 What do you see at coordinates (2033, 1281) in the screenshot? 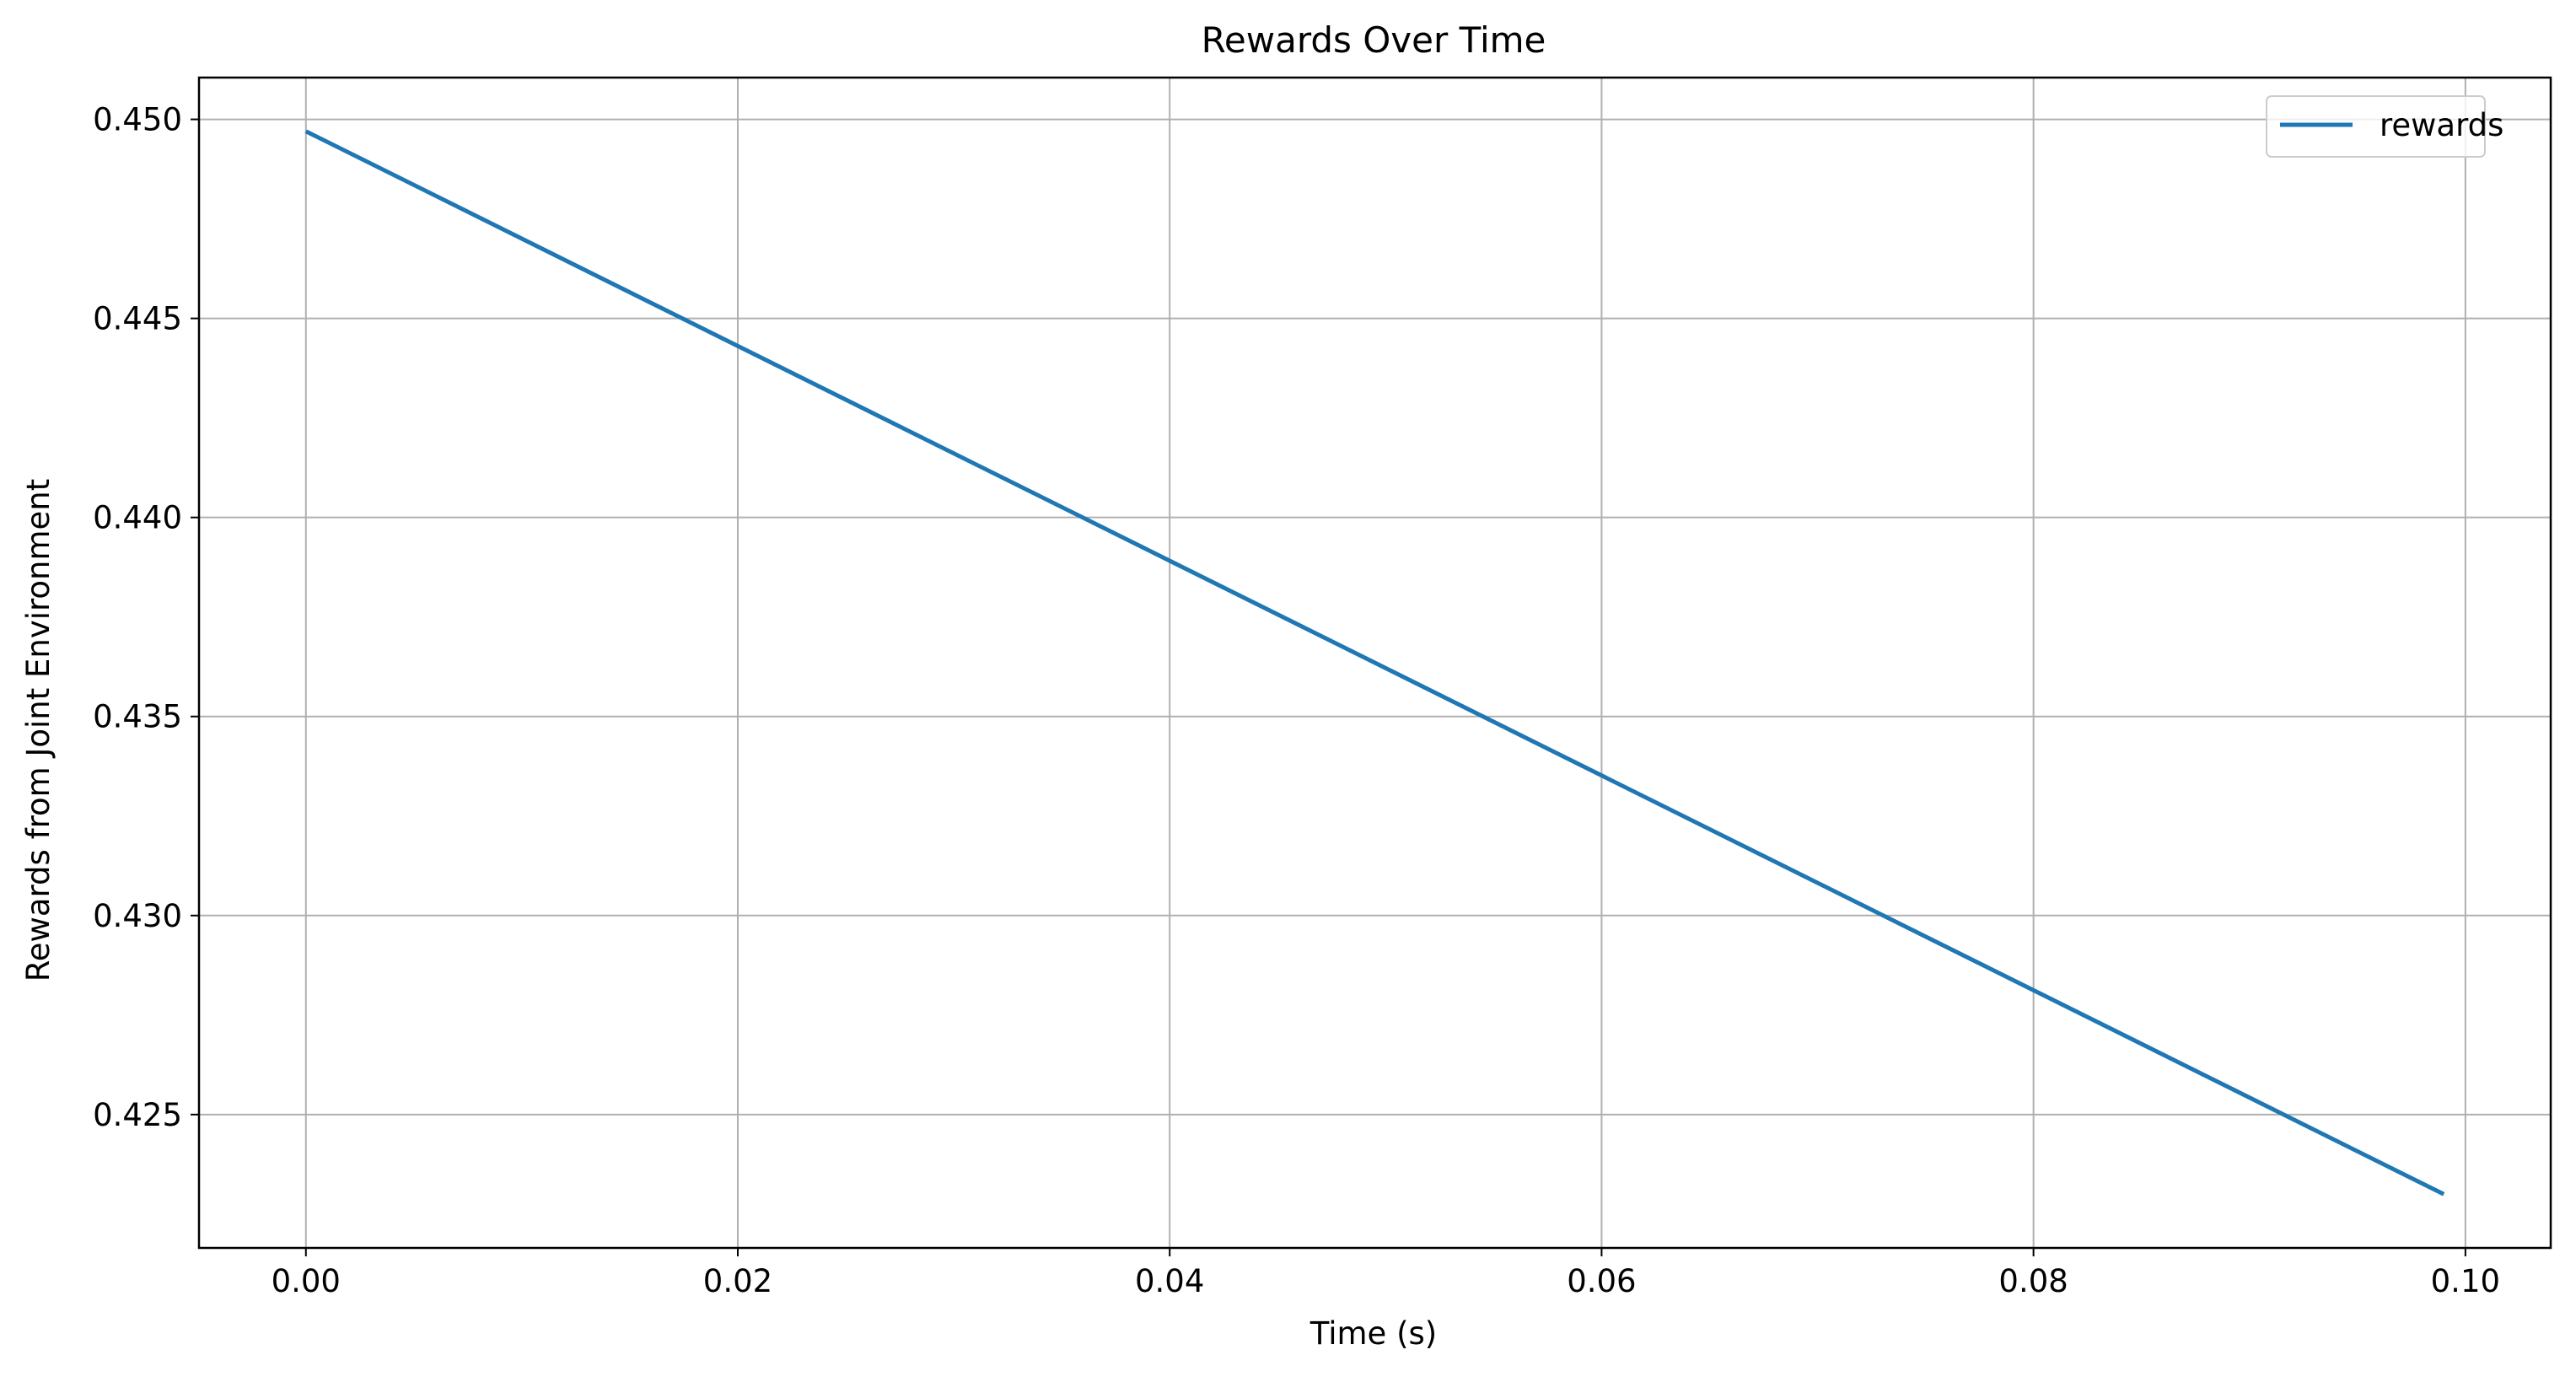
I see `x-tick-label: 0.08` at bounding box center [2033, 1281].